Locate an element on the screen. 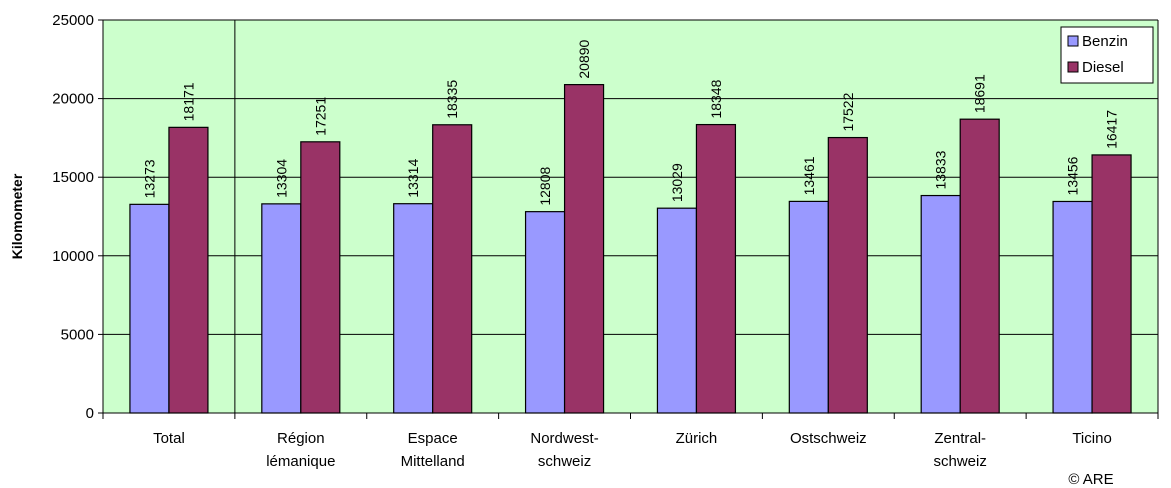 The width and height of the screenshot is (1171, 488). copyright-text: © ARE is located at coordinates (1090, 479).